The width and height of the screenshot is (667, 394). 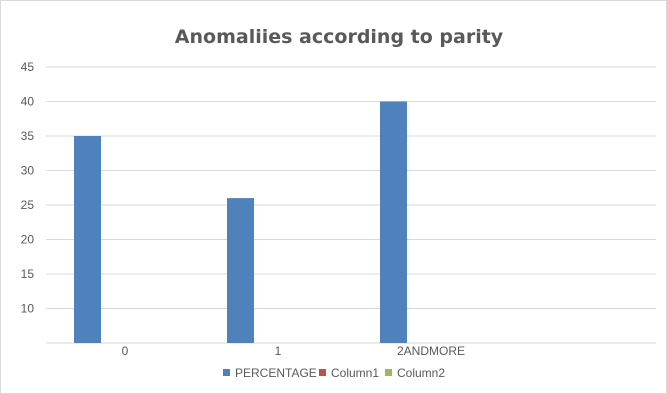 What do you see at coordinates (278, 351) in the screenshot?
I see `x-tick-label: 1` at bounding box center [278, 351].